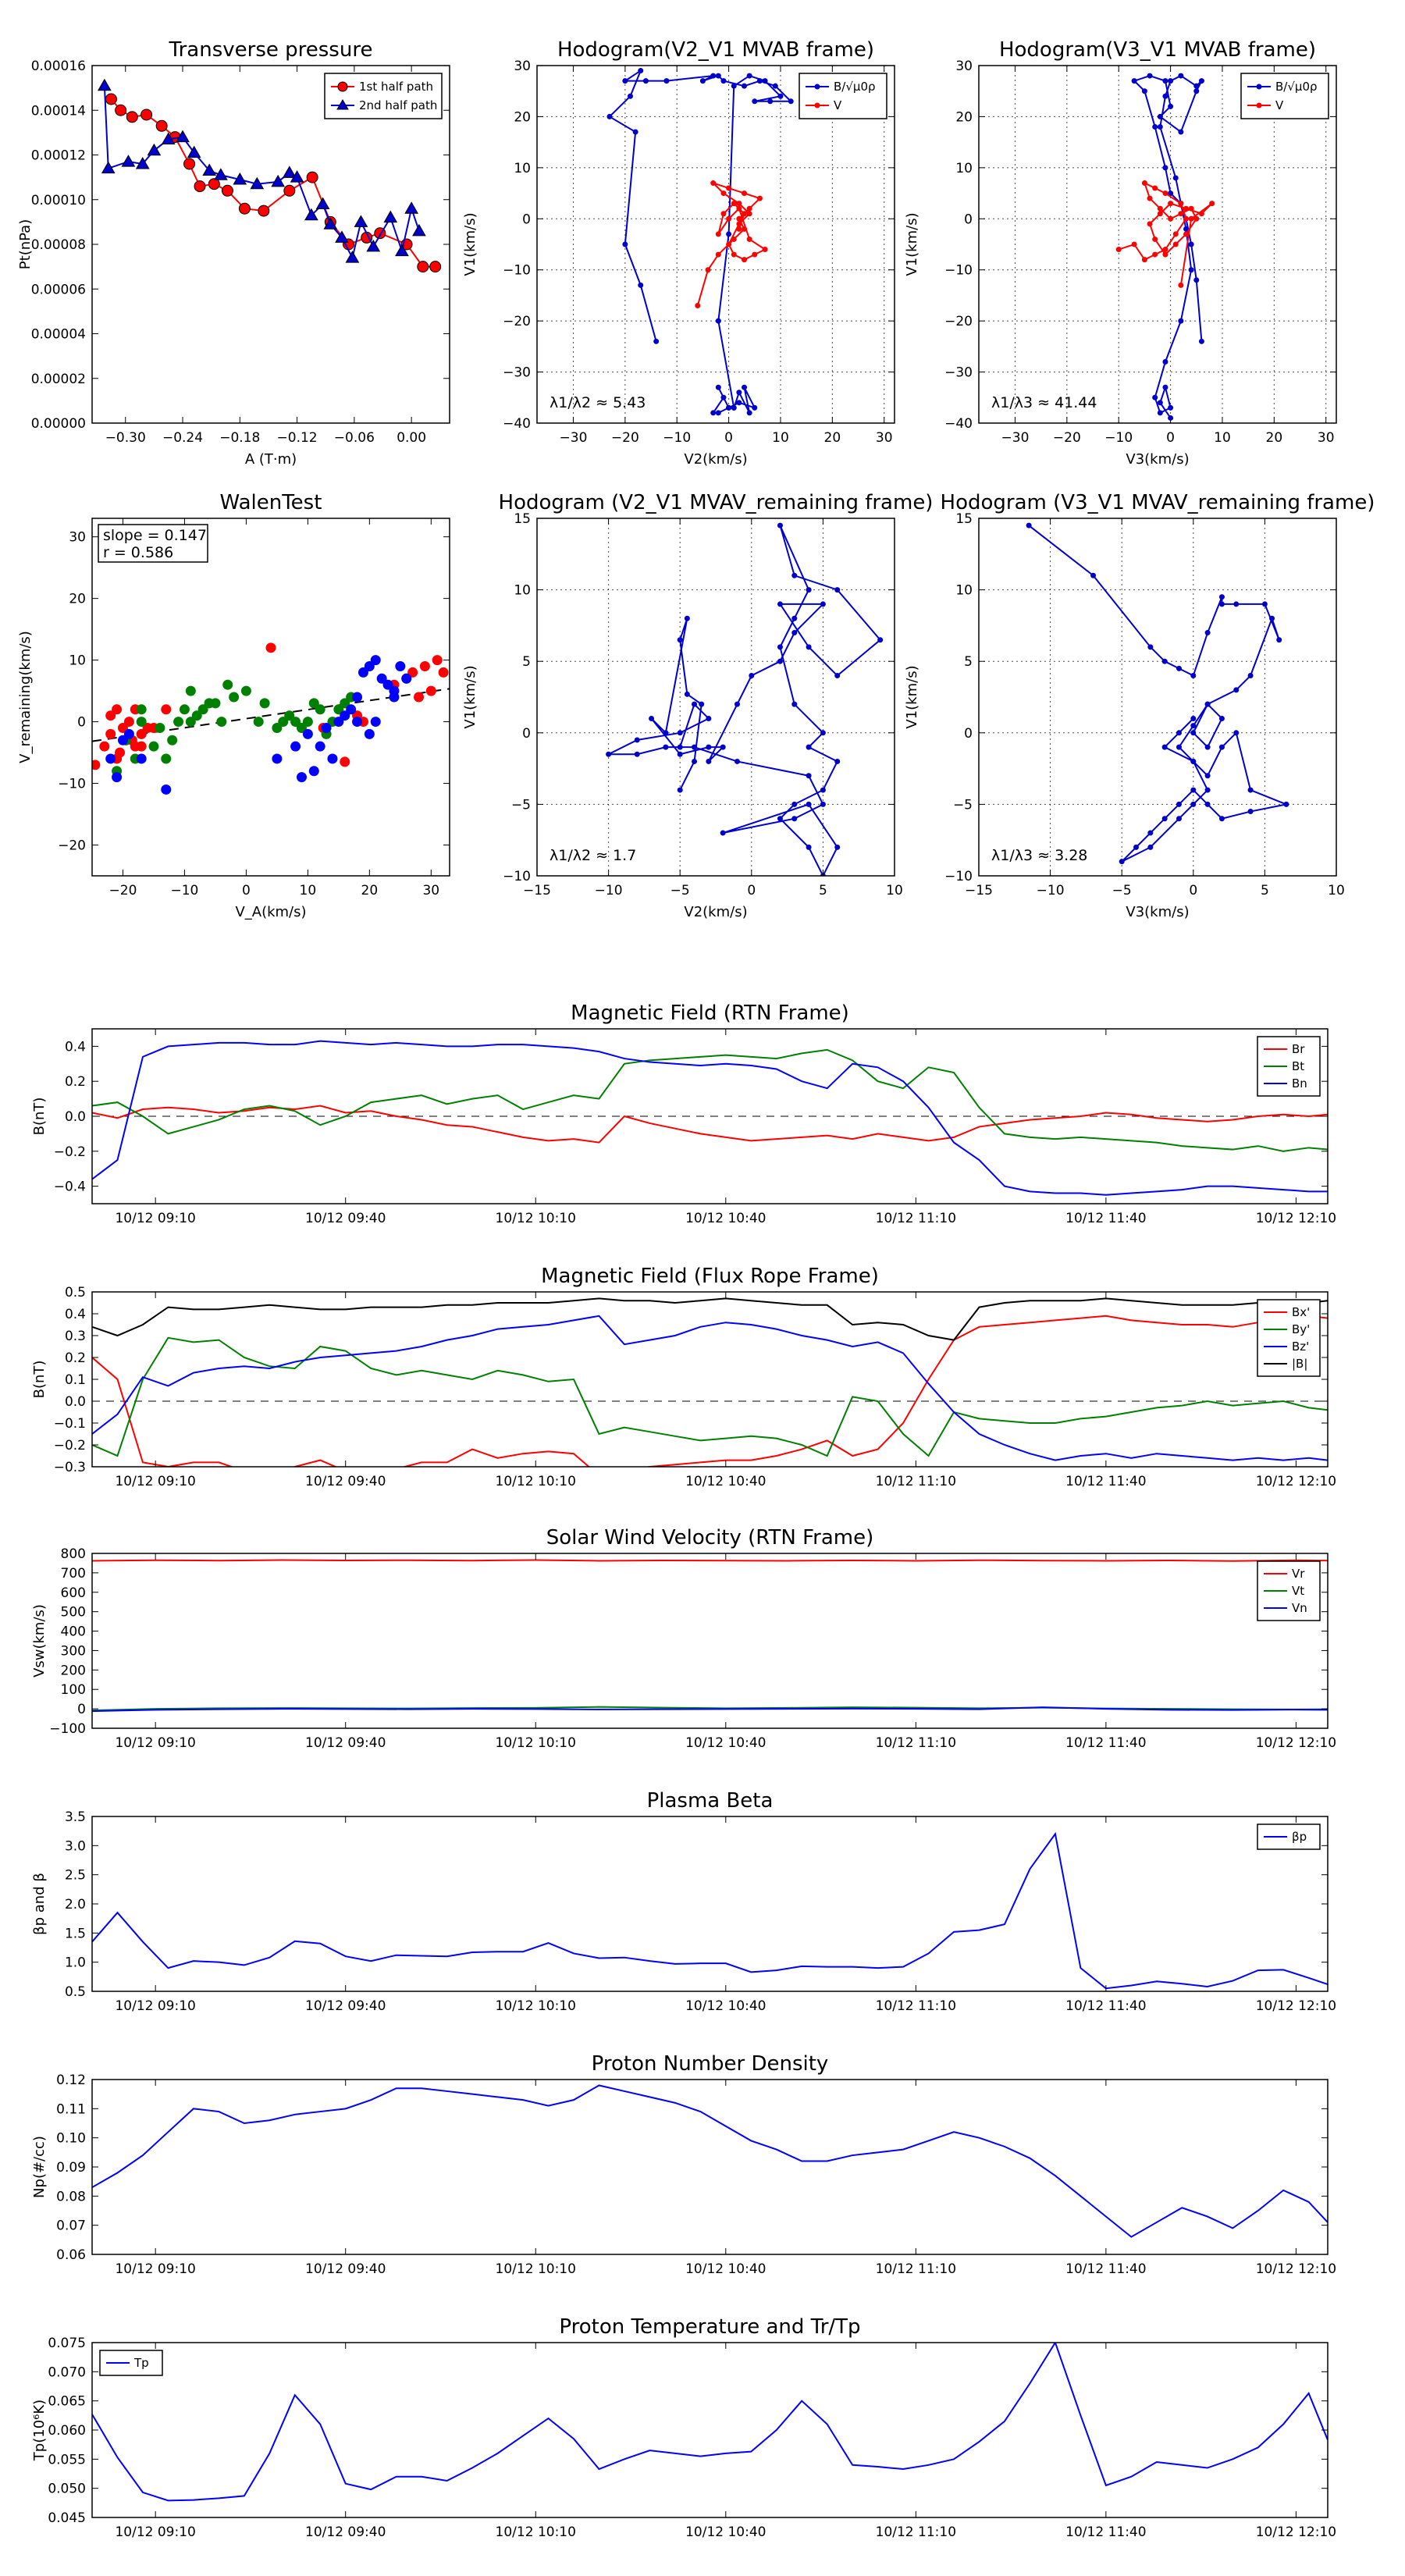 The height and width of the screenshot is (2576, 1405). I want to click on legend: B/√μ0ρ V, so click(1285, 96).